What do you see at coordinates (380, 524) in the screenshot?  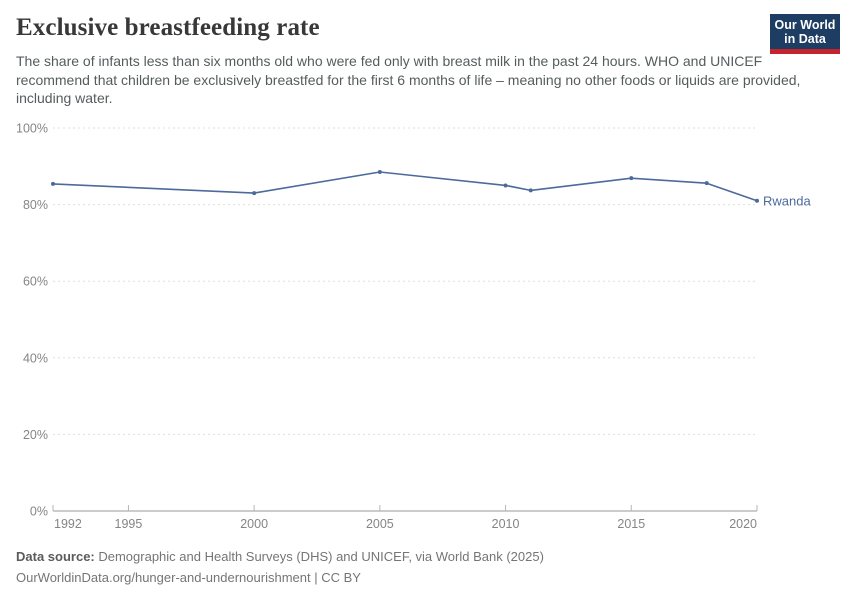 I see `x-tick-label-2005: 2005` at bounding box center [380, 524].